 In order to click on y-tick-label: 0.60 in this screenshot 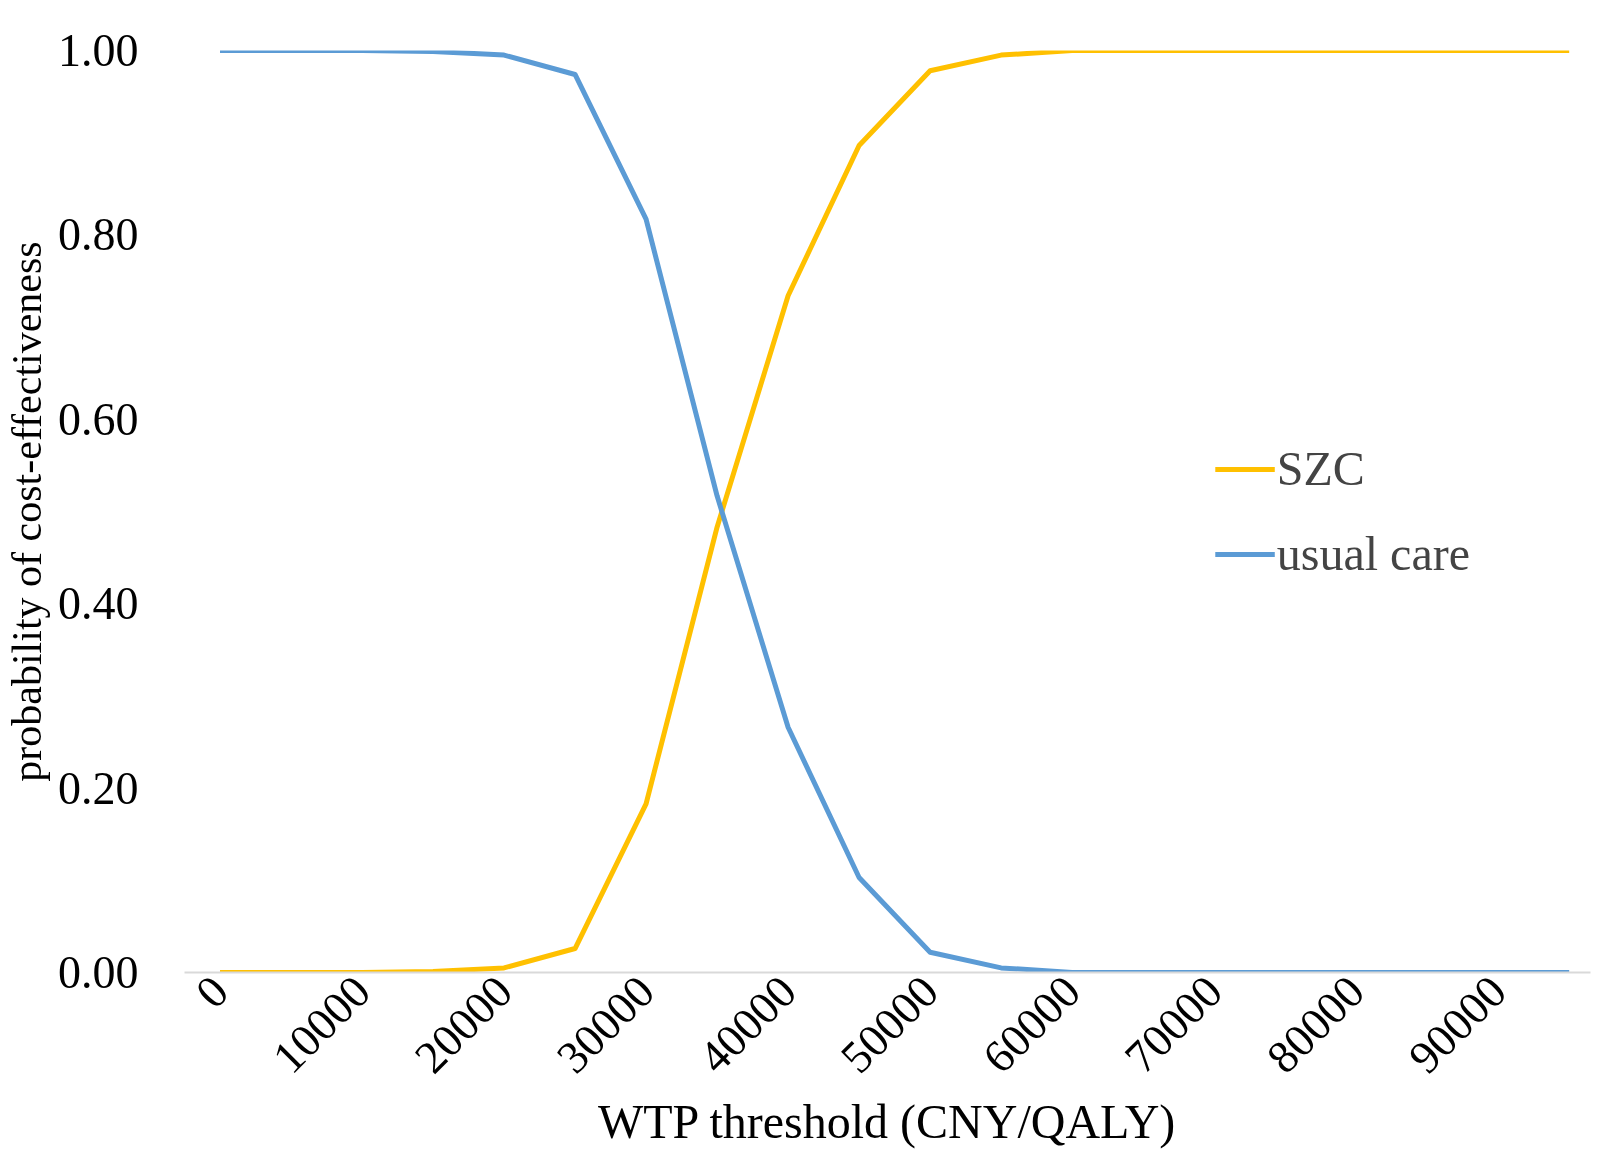, I will do `click(98, 419)`.